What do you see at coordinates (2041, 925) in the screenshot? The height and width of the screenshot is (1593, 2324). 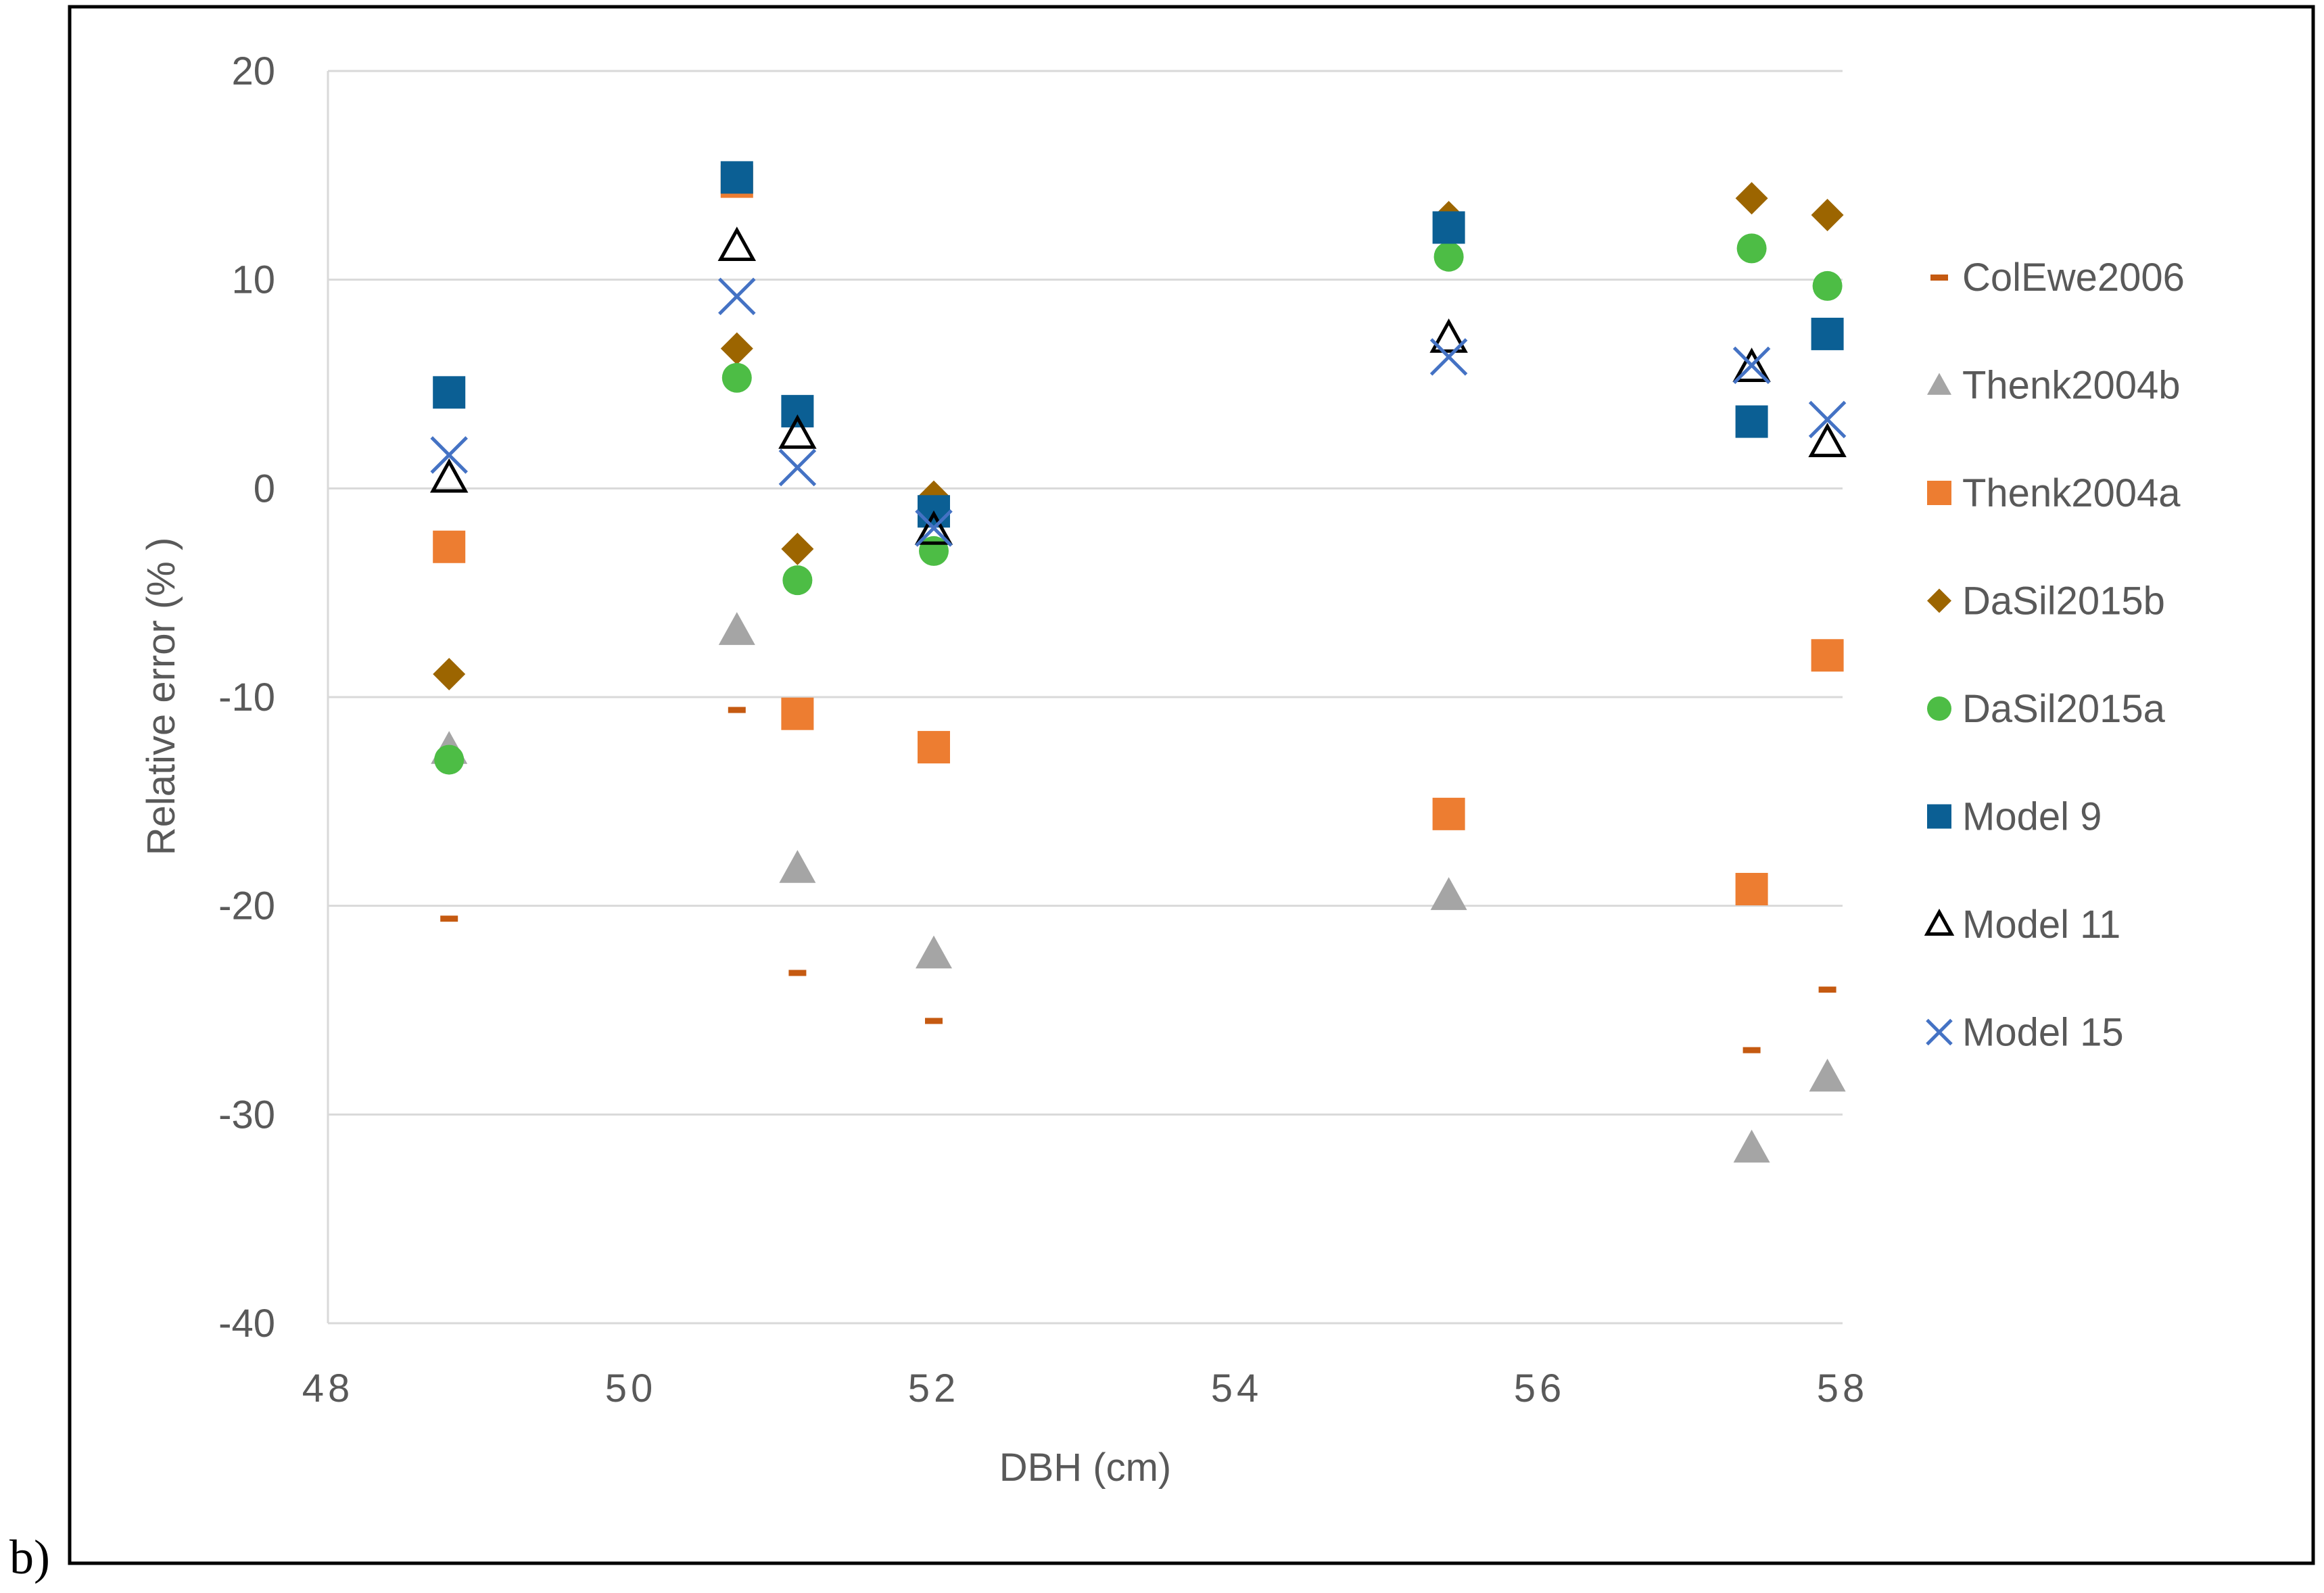 I see `legend-label: Model 11` at bounding box center [2041, 925].